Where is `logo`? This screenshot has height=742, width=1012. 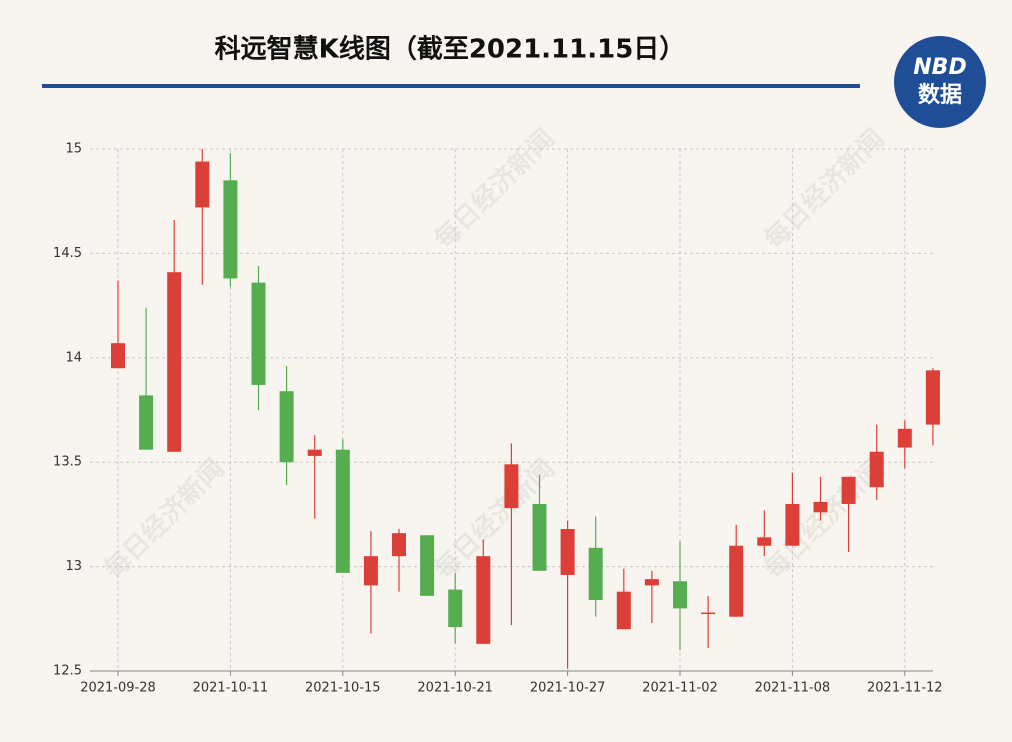 logo is located at coordinates (940, 82).